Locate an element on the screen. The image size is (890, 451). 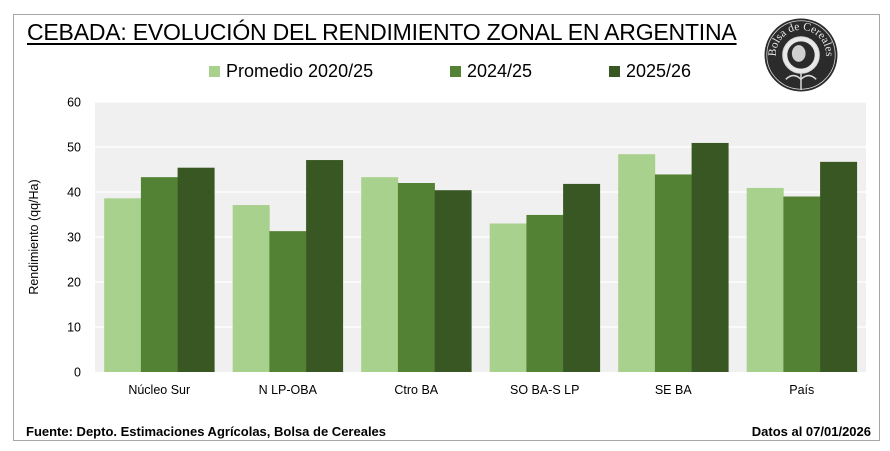
y-axis-ticks: 0 10 20 30 40 50 60 is located at coordinates (74, 238).